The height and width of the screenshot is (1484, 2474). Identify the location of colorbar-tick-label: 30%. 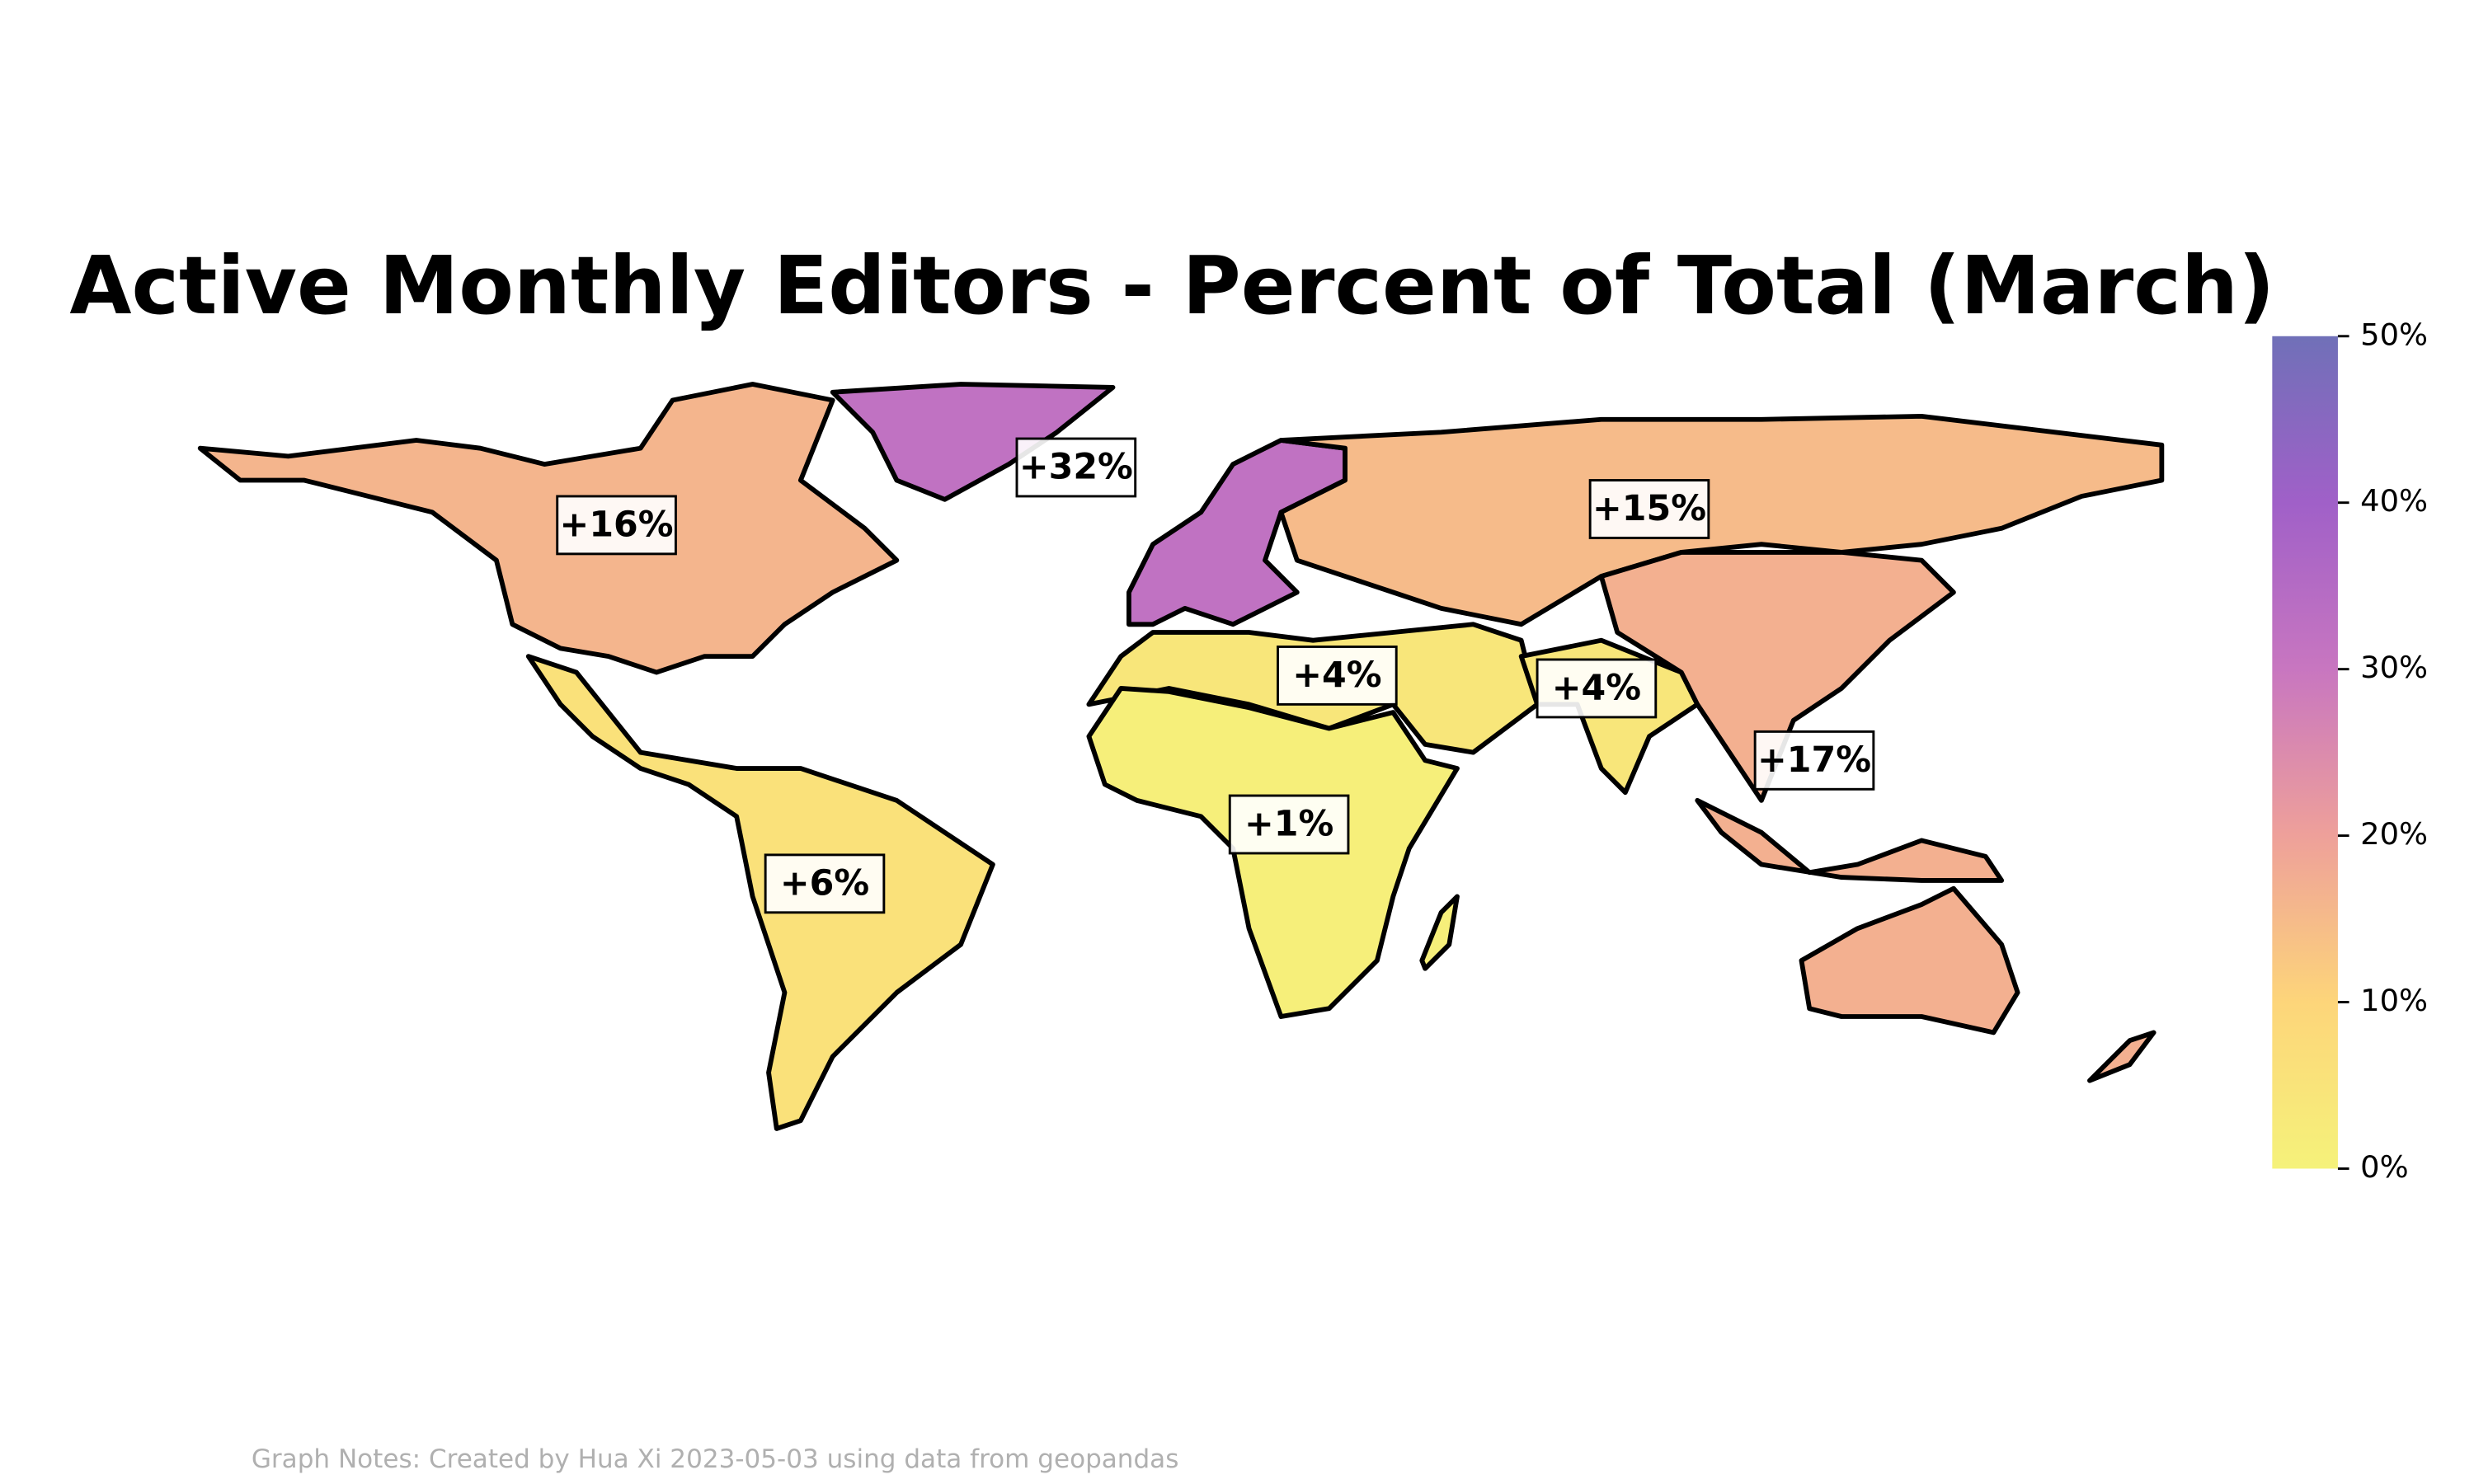
(2394, 667).